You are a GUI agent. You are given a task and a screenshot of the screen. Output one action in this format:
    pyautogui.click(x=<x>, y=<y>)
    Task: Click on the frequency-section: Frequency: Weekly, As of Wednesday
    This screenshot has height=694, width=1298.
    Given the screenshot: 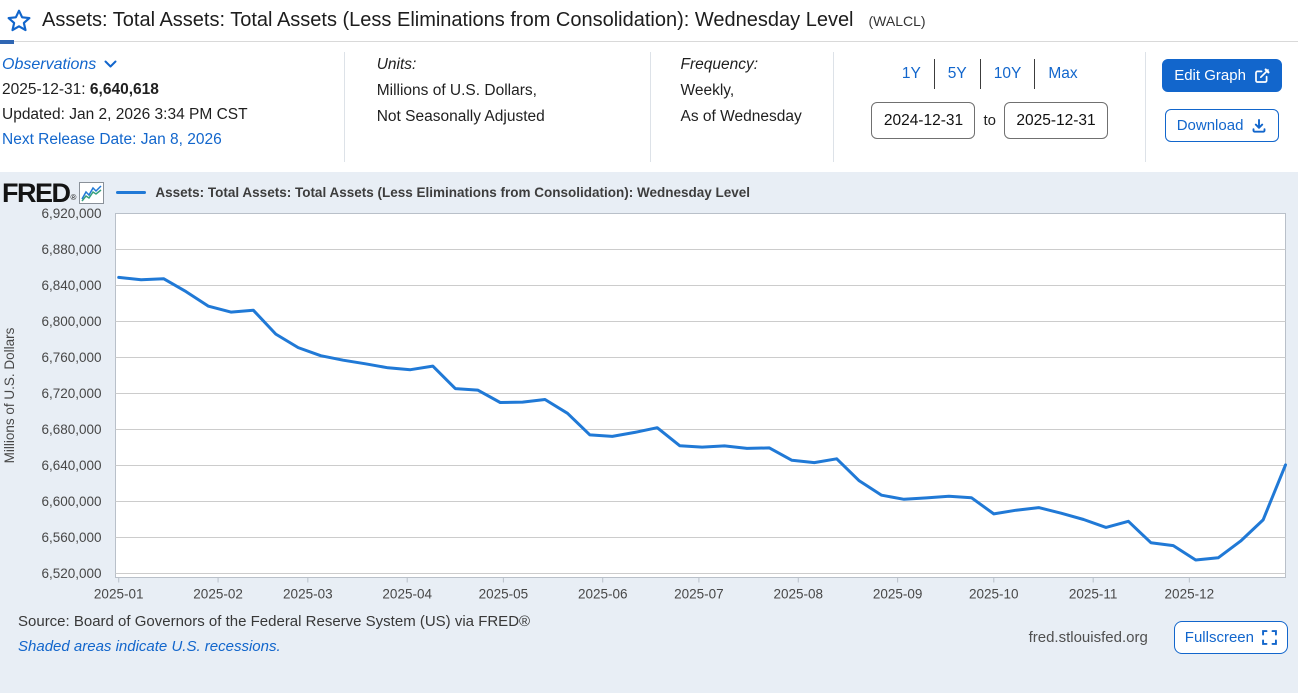 What is the action you would take?
    pyautogui.click(x=742, y=107)
    